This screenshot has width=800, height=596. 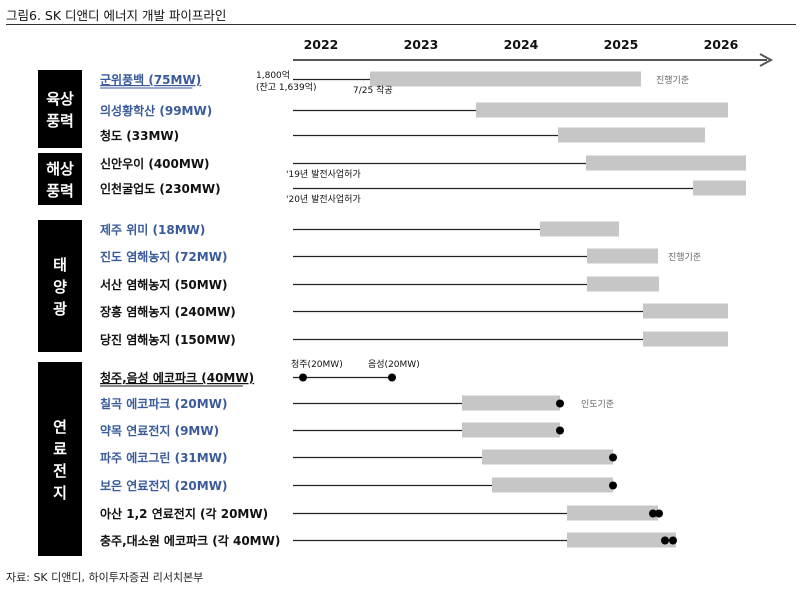 I want to click on source-note: 자료: SK 디앤디, 하이투자증권 리서치본부, so click(x=105, y=577).